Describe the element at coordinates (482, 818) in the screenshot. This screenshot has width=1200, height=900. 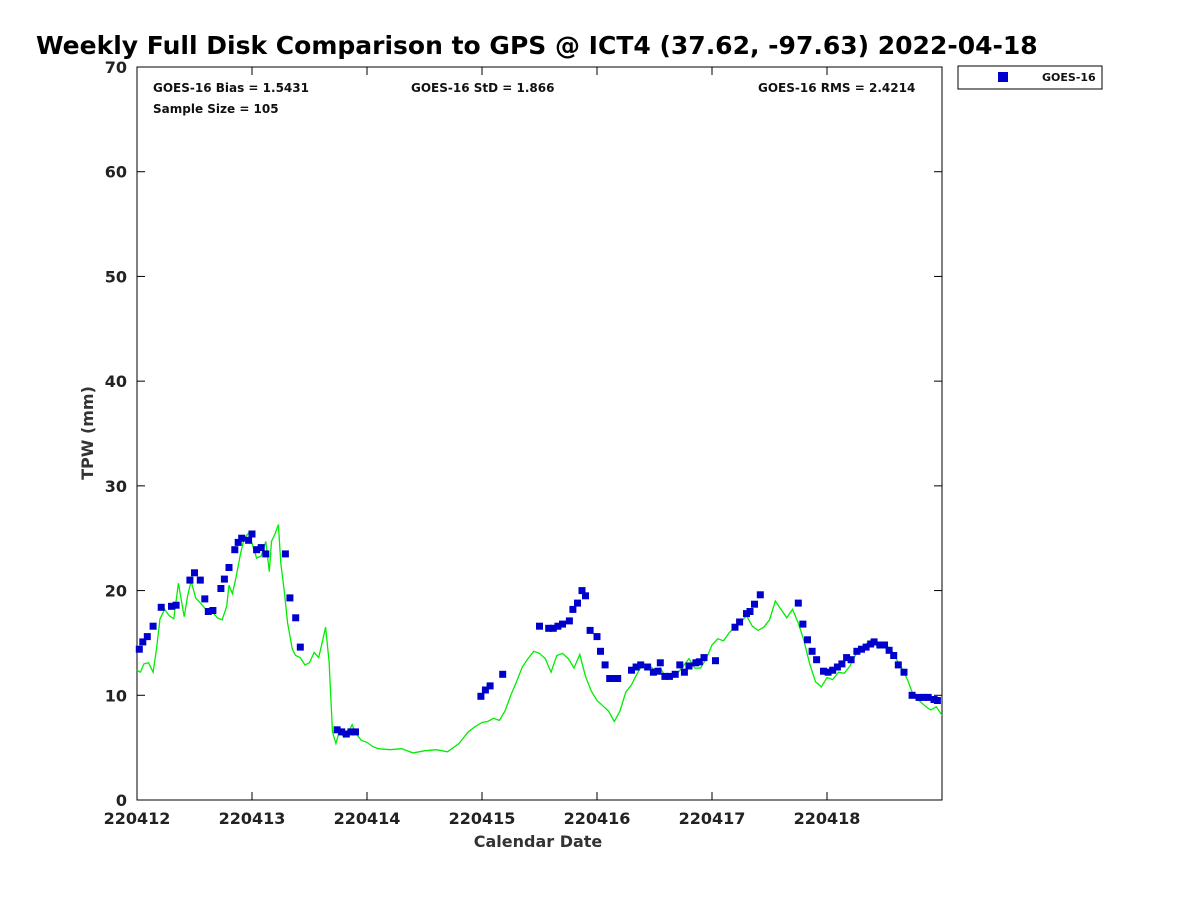
I see `x-tick-label: 220415` at that location.